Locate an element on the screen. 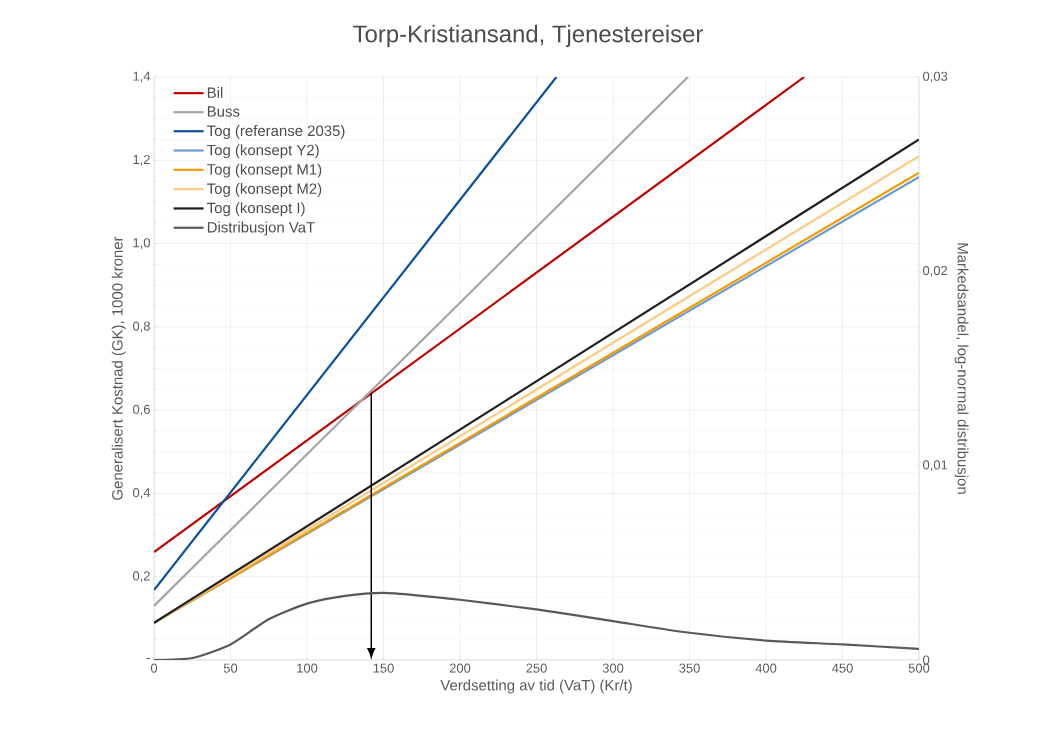 This screenshot has height=754, width=1056. chart-title: Torp-Kristiansand, Tjenestereiser is located at coordinates (528, 36).